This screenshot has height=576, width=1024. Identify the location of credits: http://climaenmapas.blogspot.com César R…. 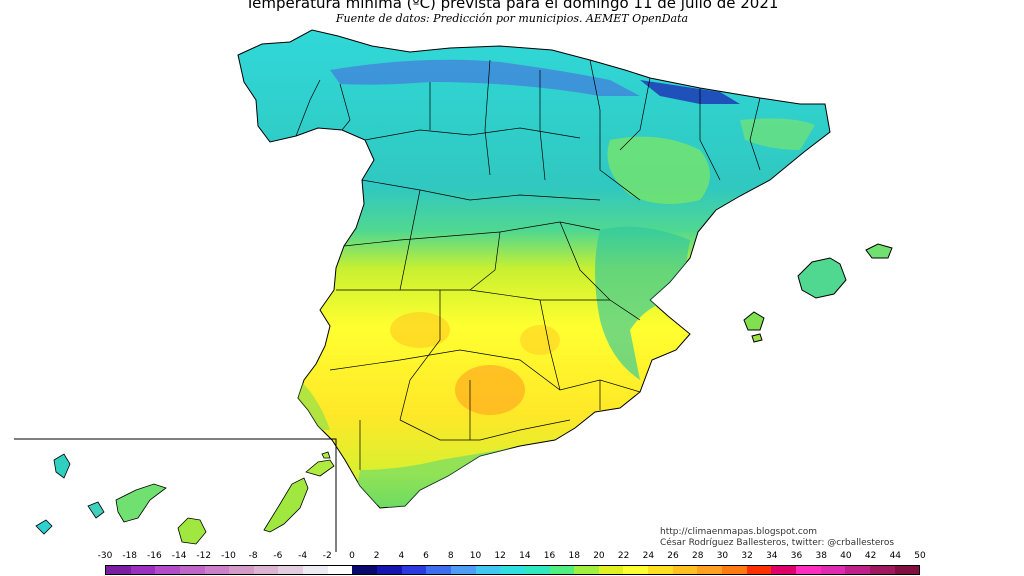
(777, 538).